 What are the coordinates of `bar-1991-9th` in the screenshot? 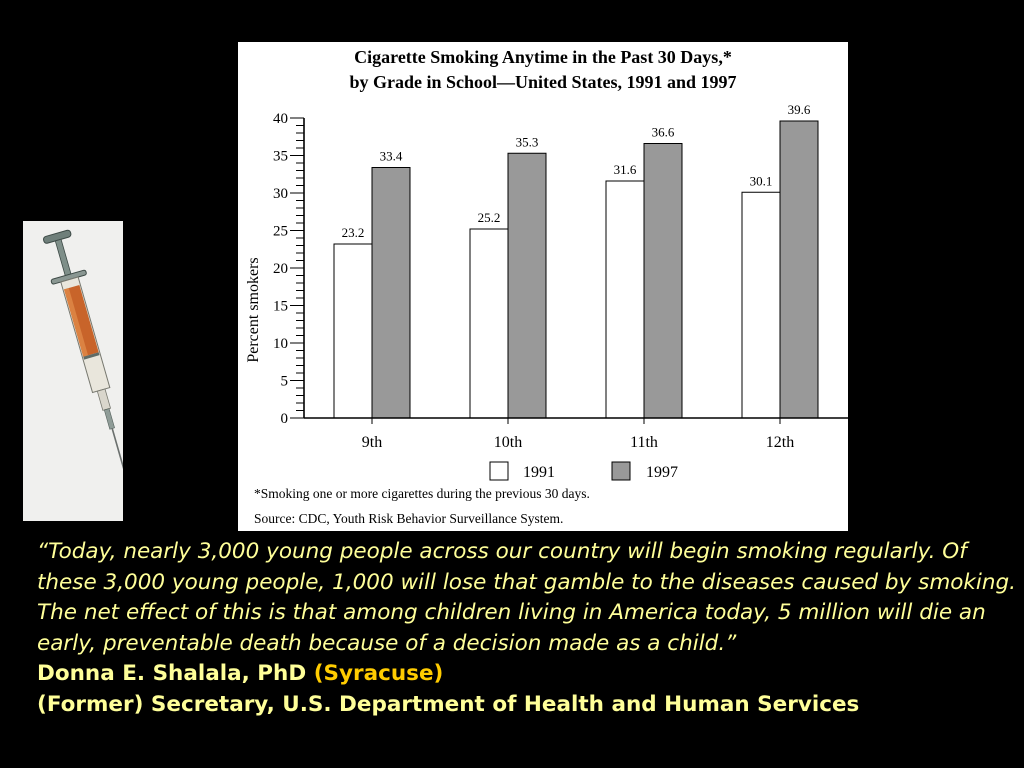 It's located at (353, 331).